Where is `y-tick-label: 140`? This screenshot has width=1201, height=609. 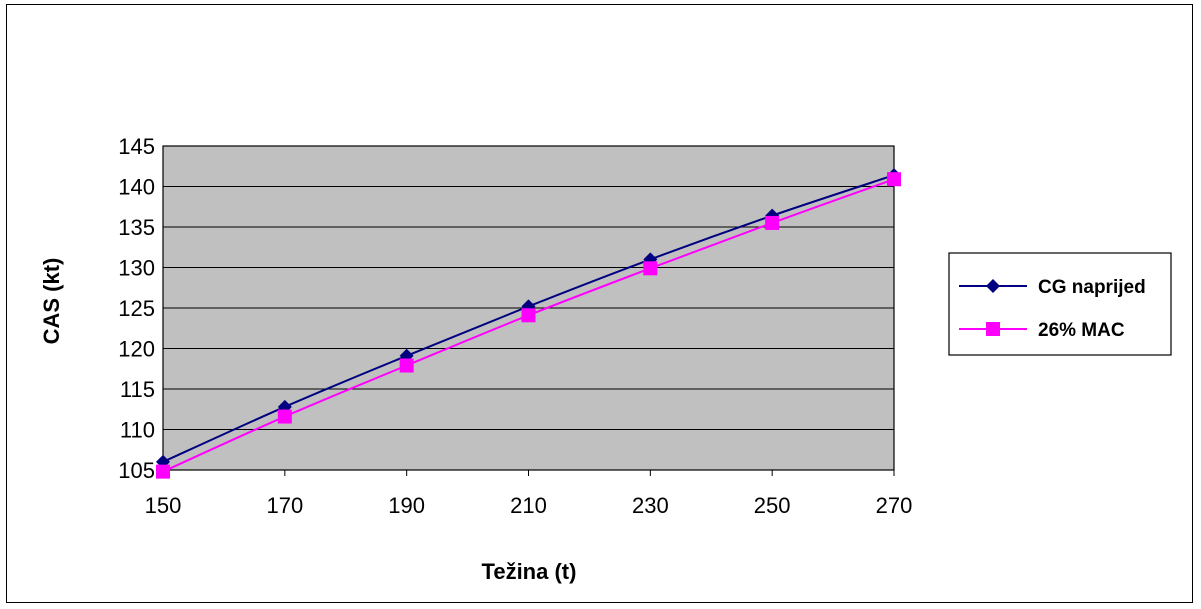
y-tick-label: 140 is located at coordinates (136, 187).